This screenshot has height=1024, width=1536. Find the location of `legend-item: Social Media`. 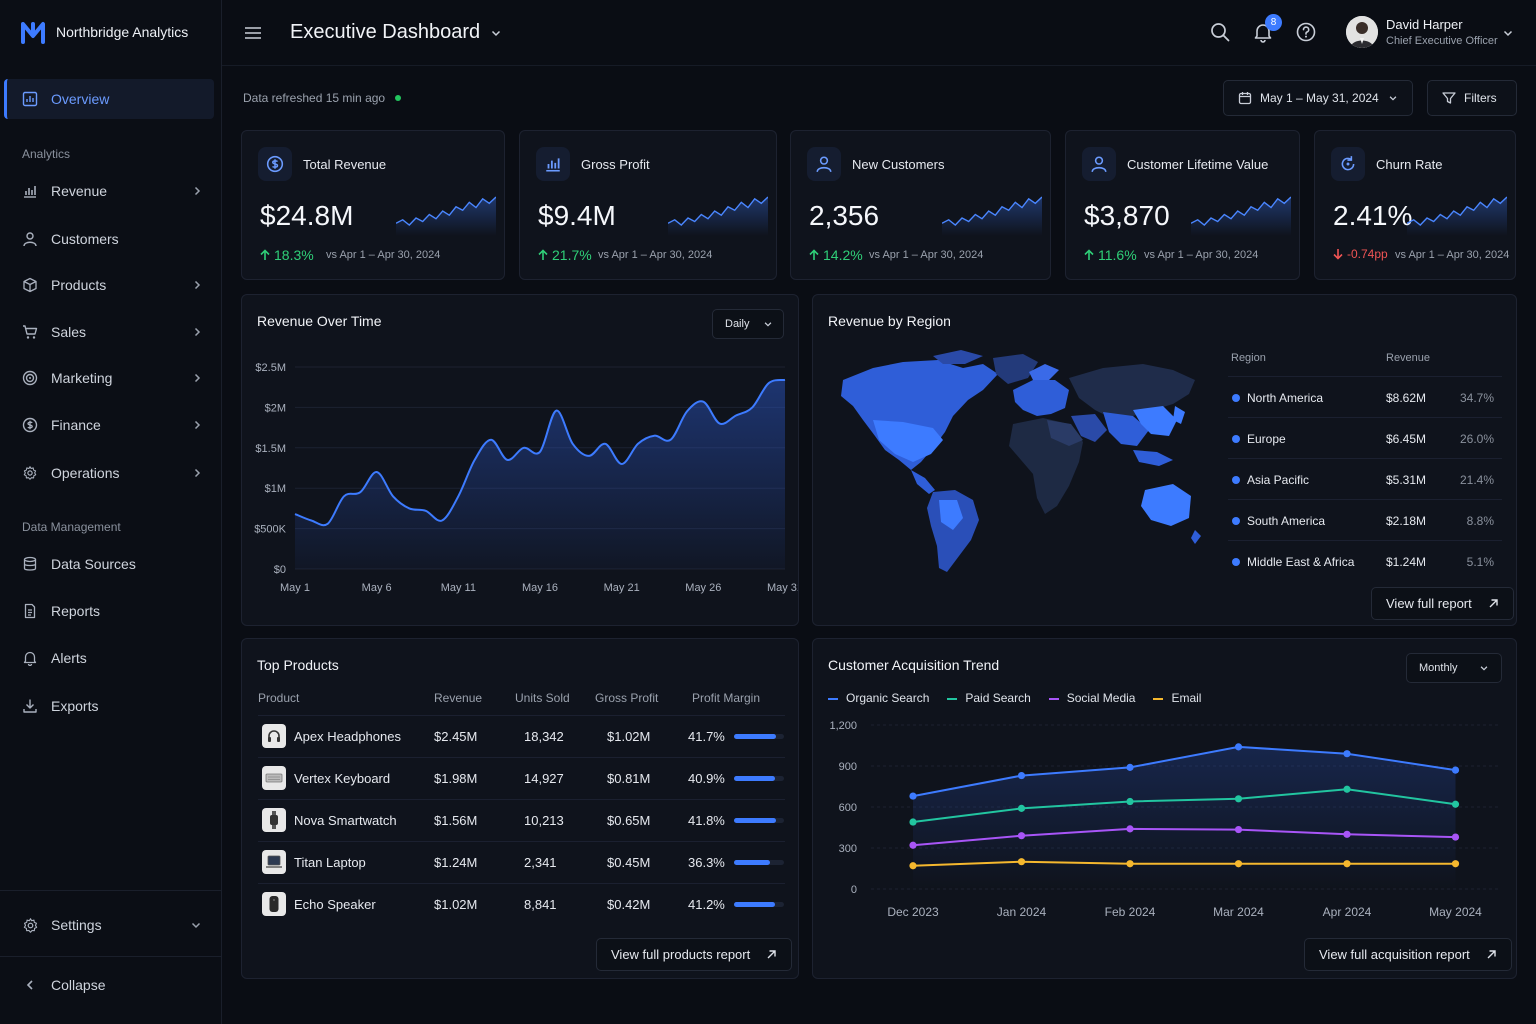

legend-item: Social Media is located at coordinates (1091, 698).